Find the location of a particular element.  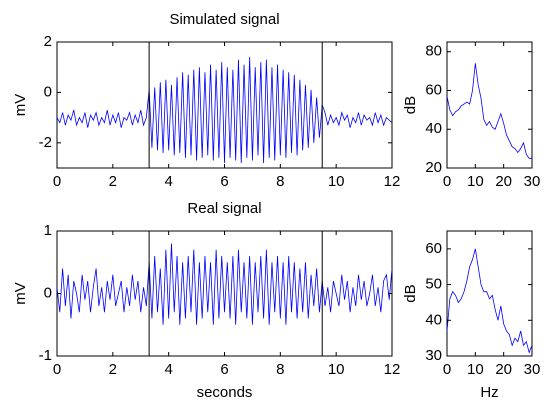

y-tick-label: 80 is located at coordinates (433, 51).